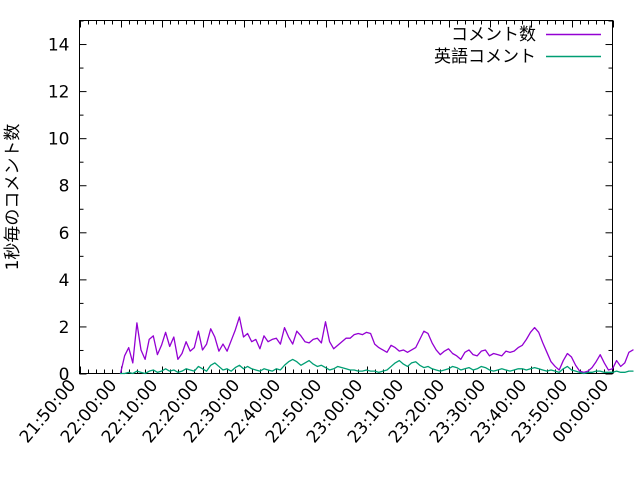  Describe the element at coordinates (64, 375) in the screenshot. I see `y-tick-label: 0` at that location.